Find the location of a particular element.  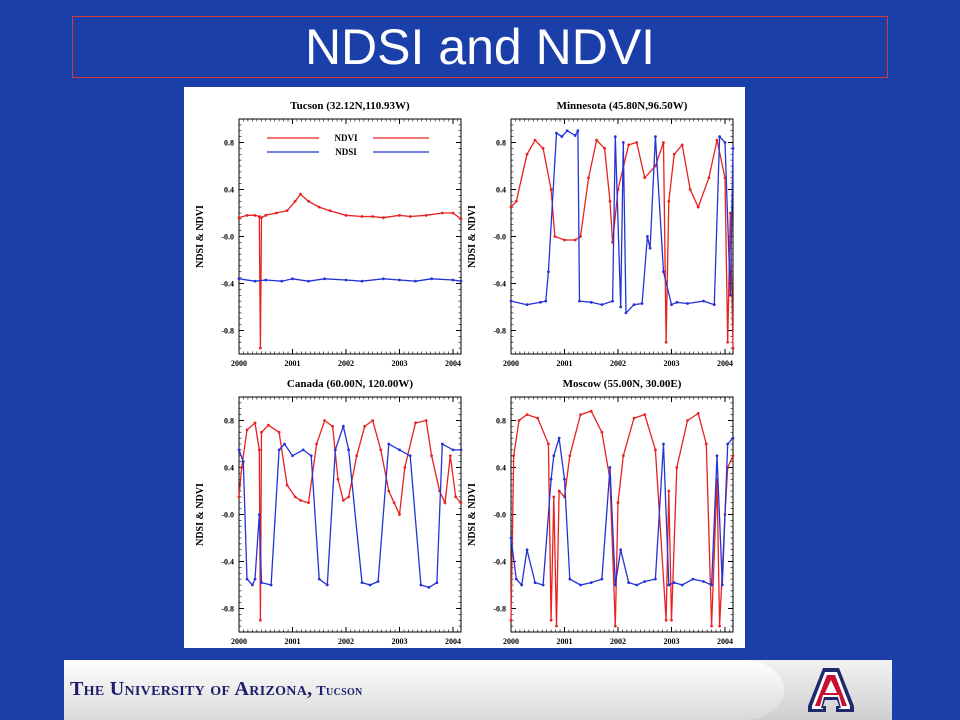

block-a-logo-icon is located at coordinates (831, 690).